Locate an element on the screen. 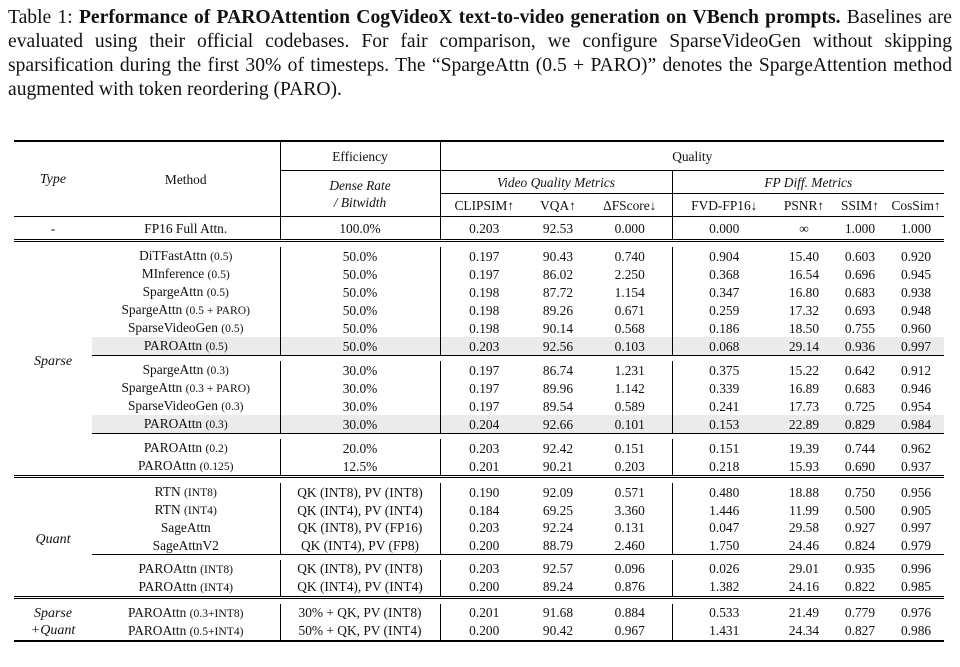 This screenshot has width=960, height=667. method-name: MInference is located at coordinates (173, 273).